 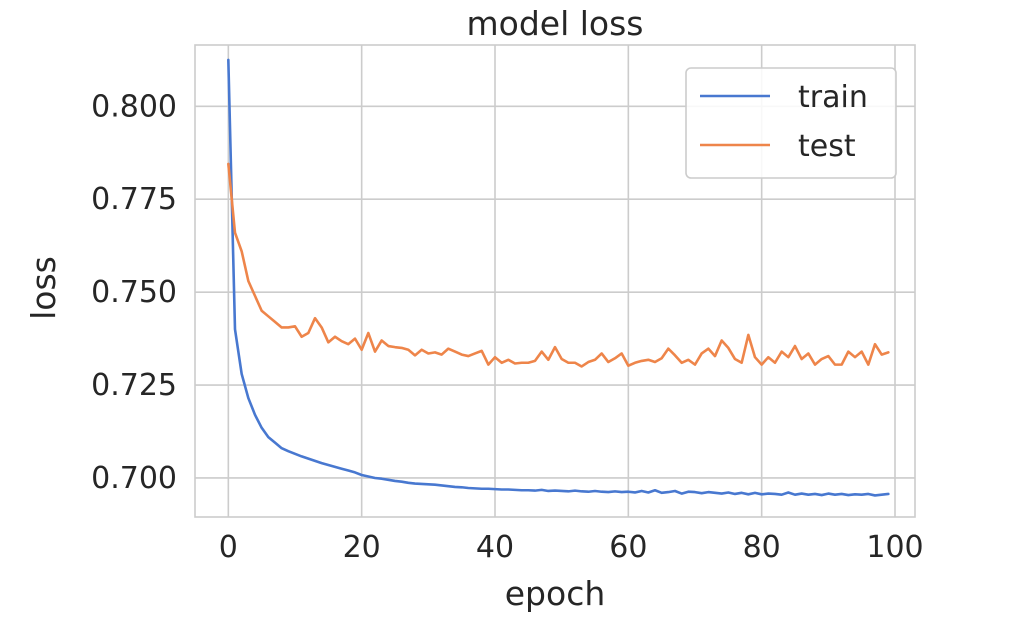 I want to click on x-tick-label: 40, so click(x=495, y=547).